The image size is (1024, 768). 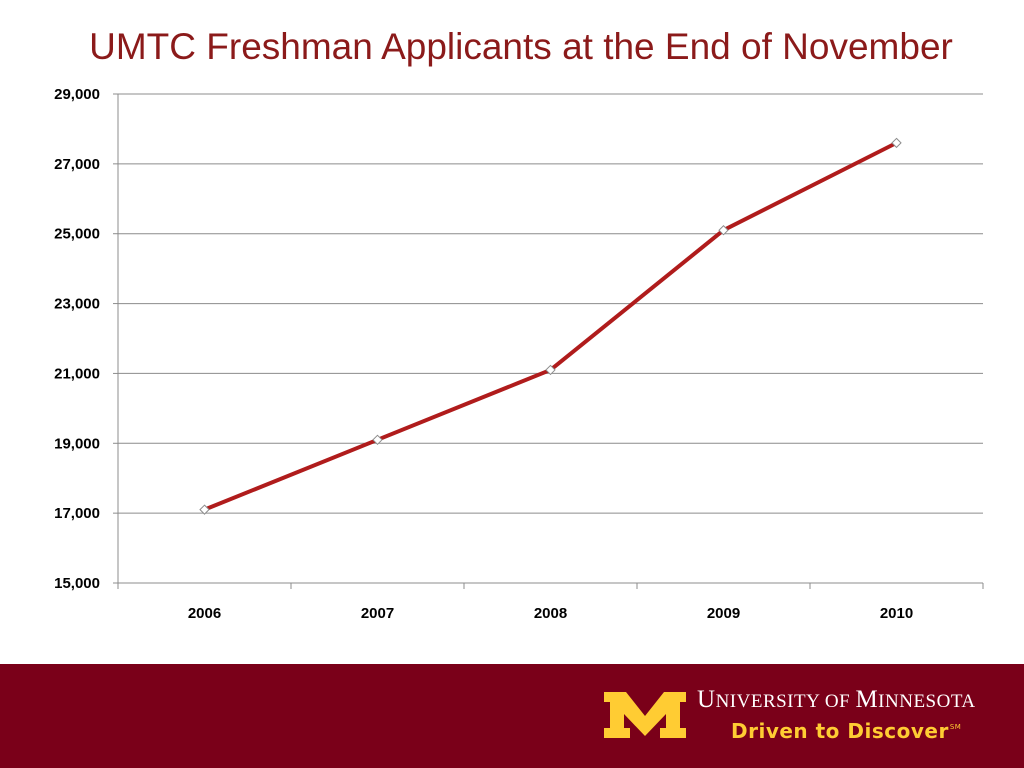 I want to click on y-tick-label: 23,000, so click(x=77, y=304).